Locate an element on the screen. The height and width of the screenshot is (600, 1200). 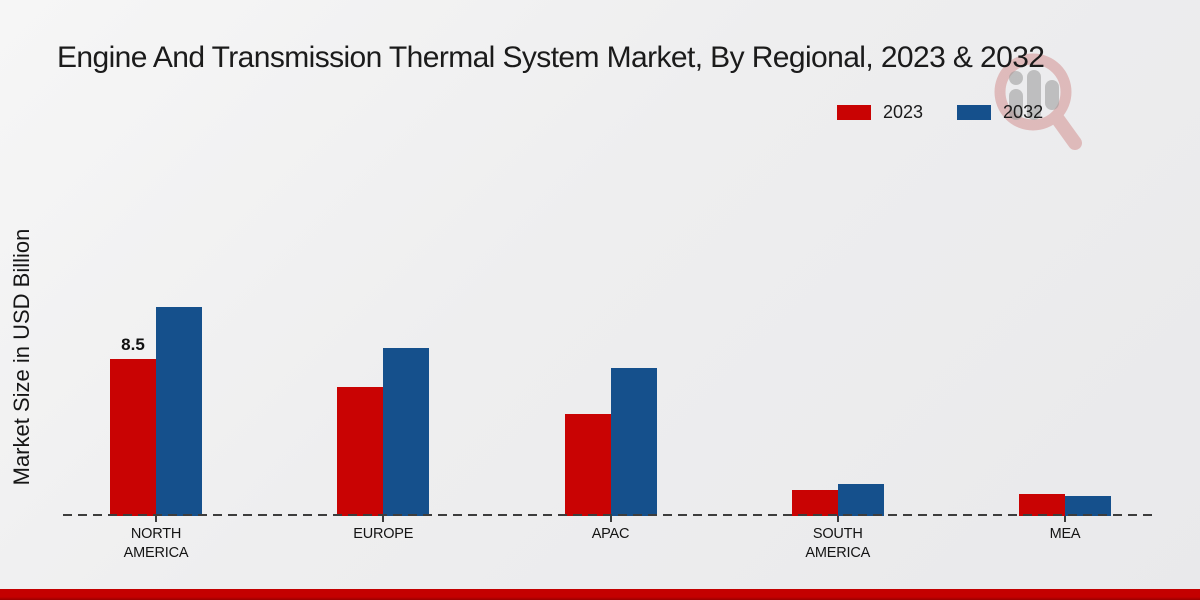
legend-item-2032: 2032 is located at coordinates (1000, 112).